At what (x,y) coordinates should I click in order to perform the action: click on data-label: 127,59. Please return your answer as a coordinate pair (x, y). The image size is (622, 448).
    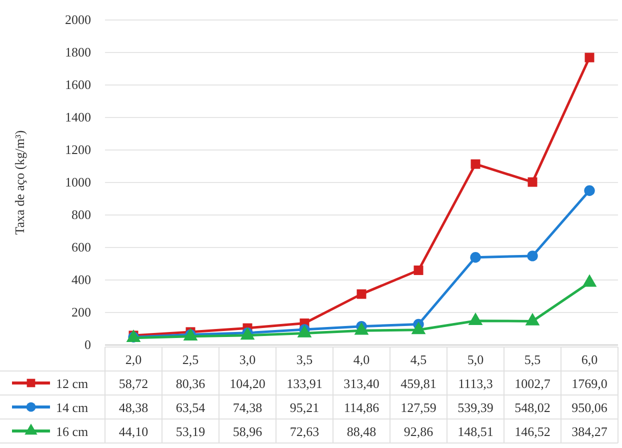
    Looking at the image, I should click on (418, 407).